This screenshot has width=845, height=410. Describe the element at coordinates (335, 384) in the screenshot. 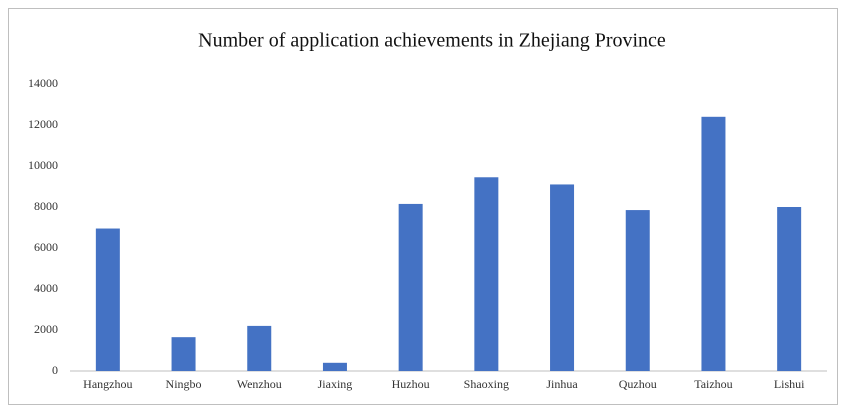

I see `x-tick-label: Jiaxing` at that location.